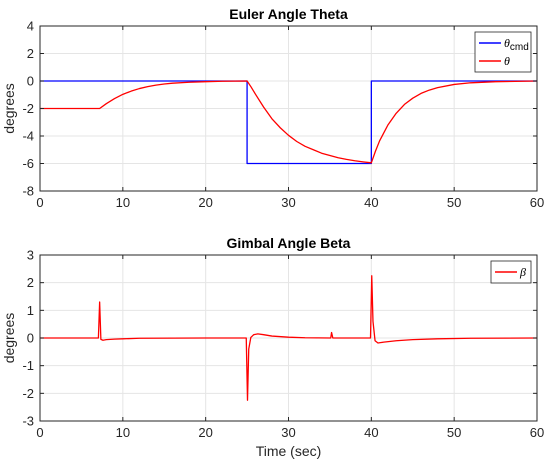  What do you see at coordinates (28, 191) in the screenshot?
I see `theta-ytick-label: -8` at bounding box center [28, 191].